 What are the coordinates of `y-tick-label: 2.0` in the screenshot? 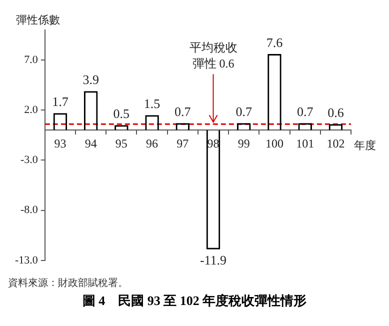 It's located at (31, 110).